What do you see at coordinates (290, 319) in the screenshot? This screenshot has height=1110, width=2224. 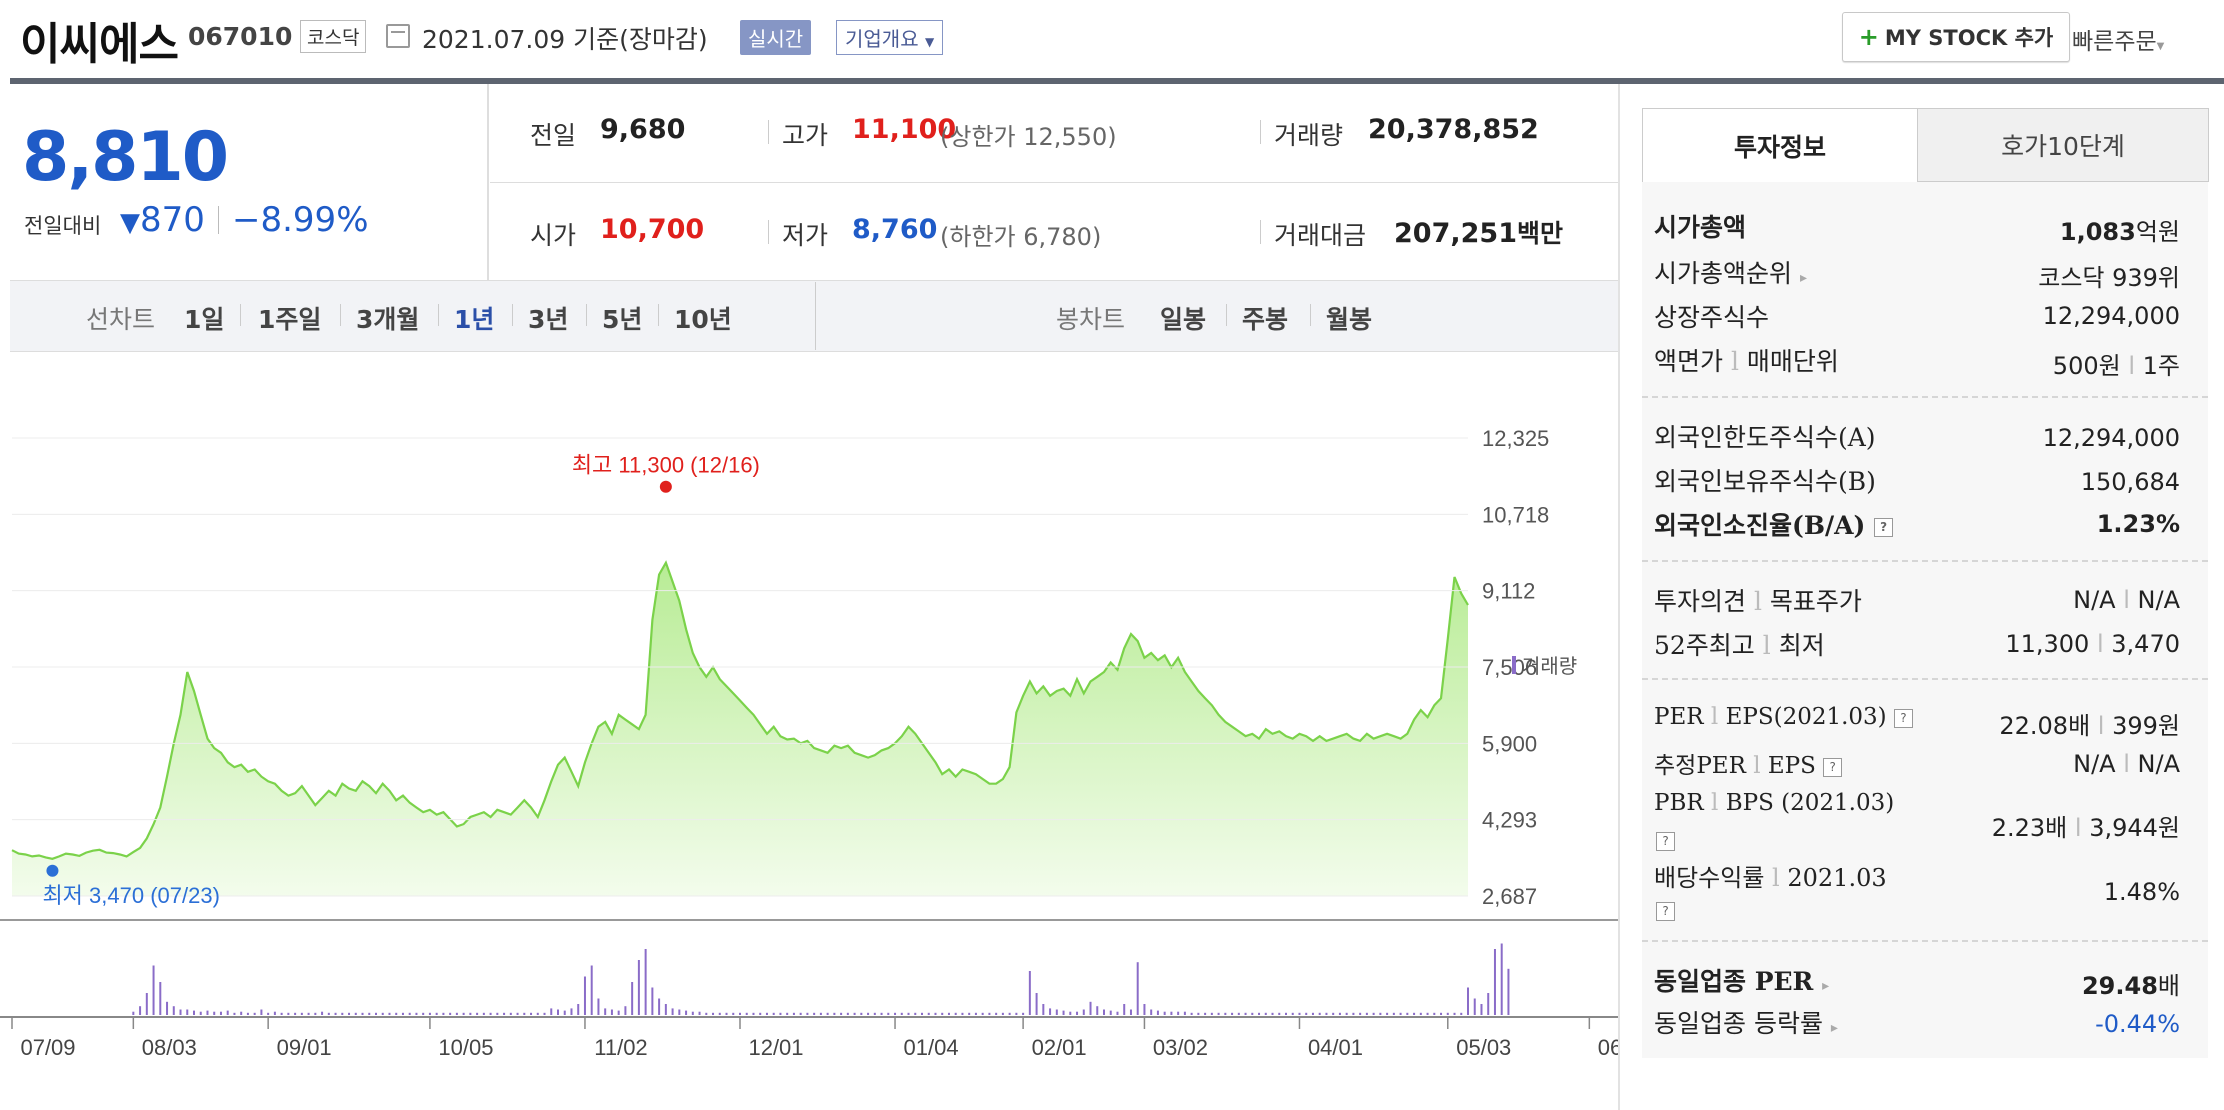 I see `period-1w: 1주일` at bounding box center [290, 319].